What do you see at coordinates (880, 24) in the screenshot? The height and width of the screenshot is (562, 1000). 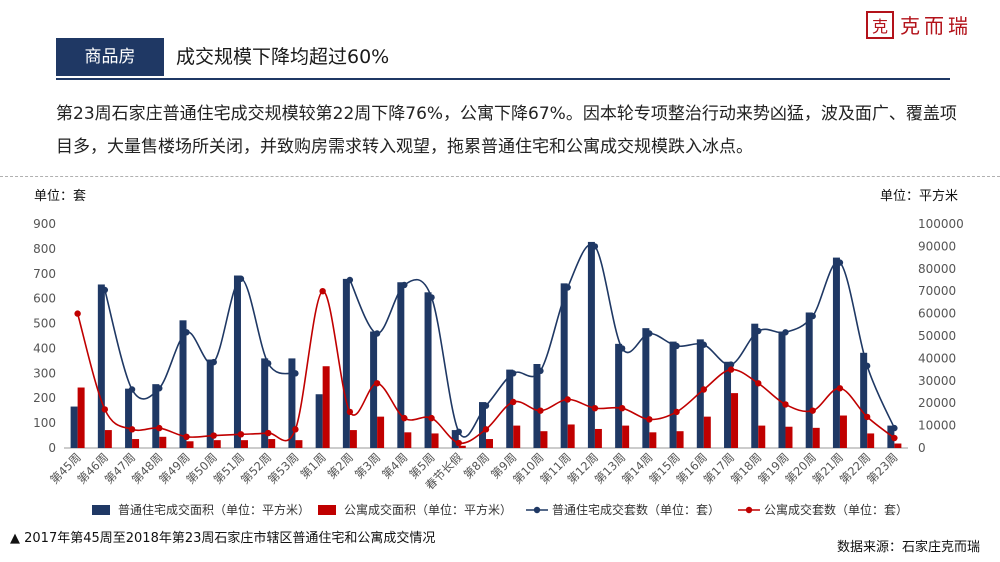 I see `brand-seal: 克` at bounding box center [880, 24].